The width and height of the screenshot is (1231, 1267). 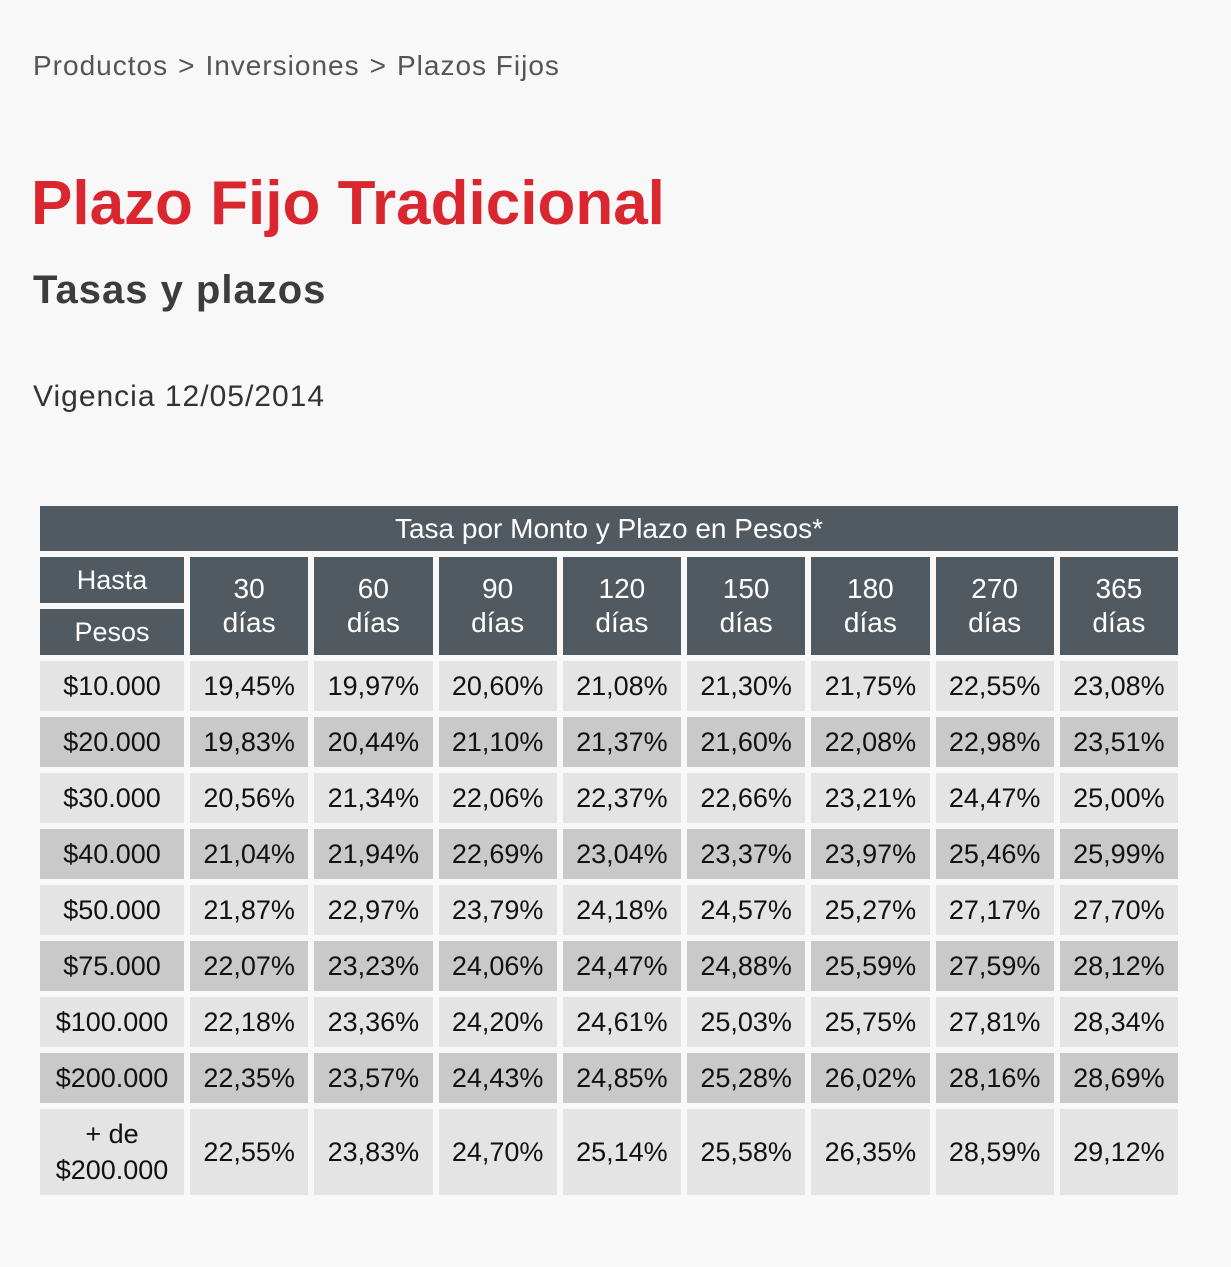 I want to click on rate-cell: 23,21%, so click(x=870, y=798).